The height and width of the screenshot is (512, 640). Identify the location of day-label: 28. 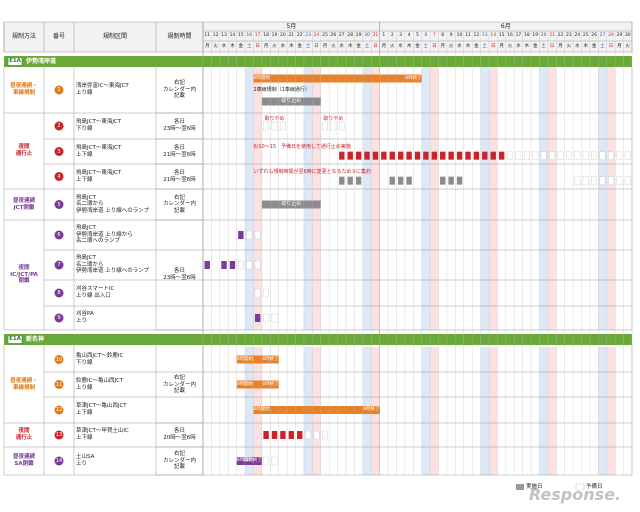
(350, 36).